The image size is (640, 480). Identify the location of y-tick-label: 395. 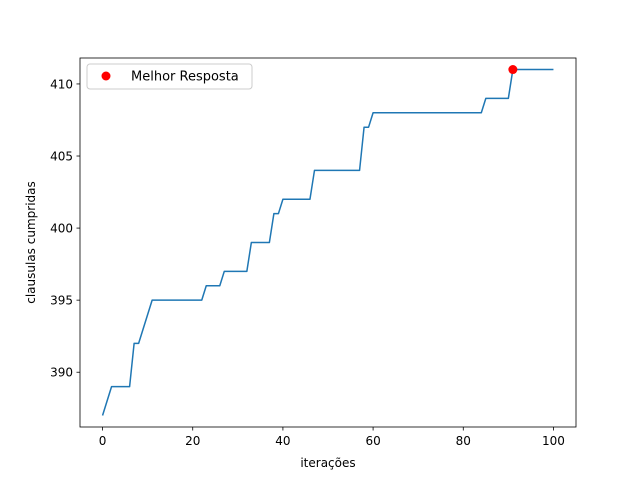
(61, 301).